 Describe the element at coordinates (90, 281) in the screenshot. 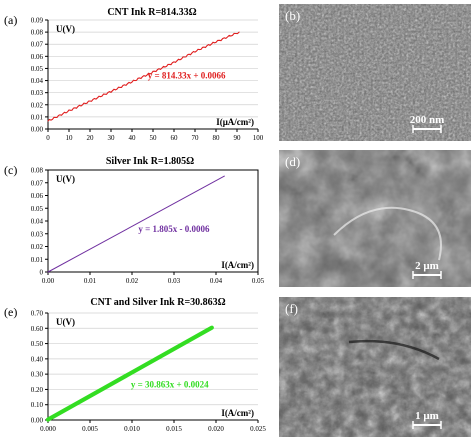

I see `x-tick-label: 0.01` at that location.